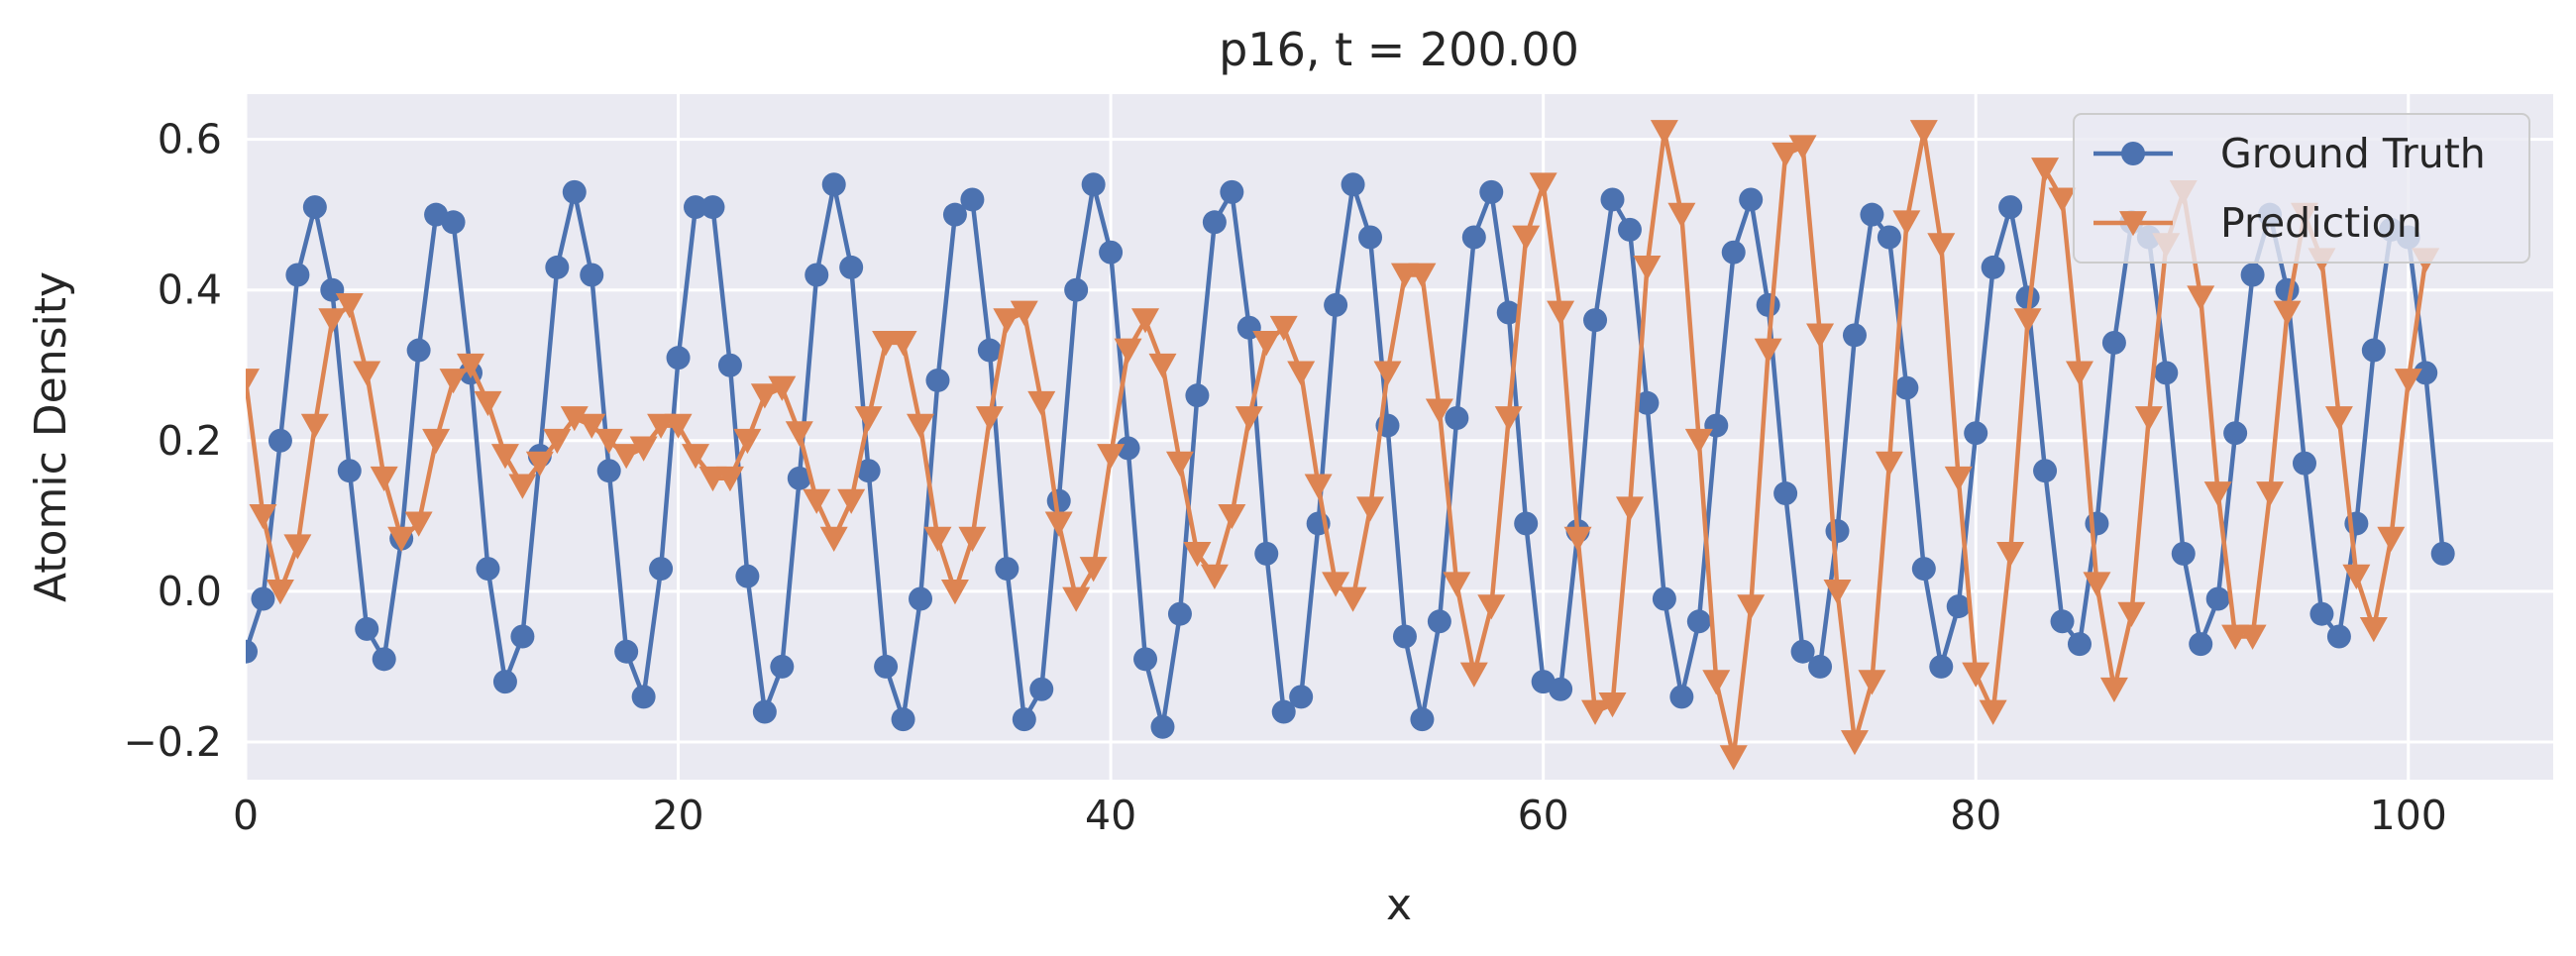 This screenshot has width=2576, height=956. I want to click on legend-label: Ground Truth, so click(2353, 153).